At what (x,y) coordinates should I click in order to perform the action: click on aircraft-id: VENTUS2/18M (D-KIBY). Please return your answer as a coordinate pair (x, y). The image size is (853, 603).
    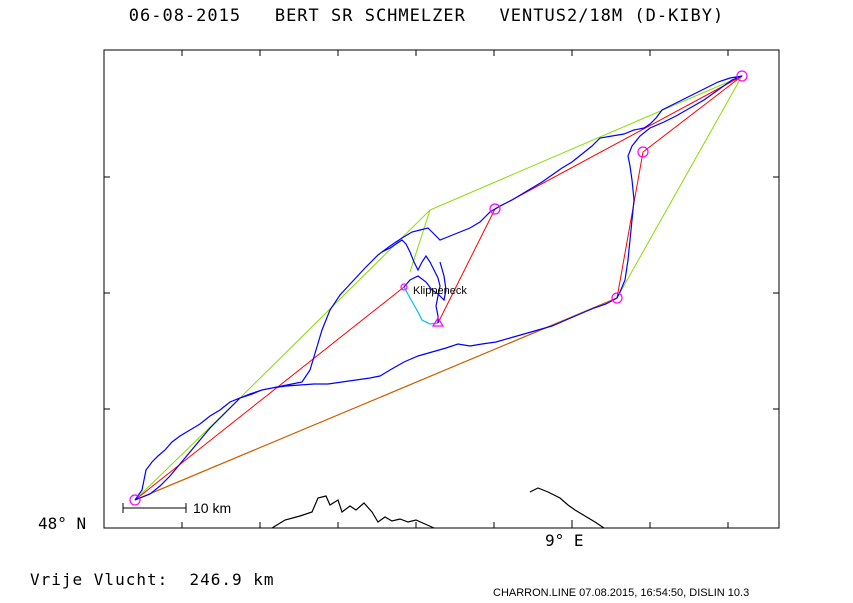
    Looking at the image, I should click on (612, 16).